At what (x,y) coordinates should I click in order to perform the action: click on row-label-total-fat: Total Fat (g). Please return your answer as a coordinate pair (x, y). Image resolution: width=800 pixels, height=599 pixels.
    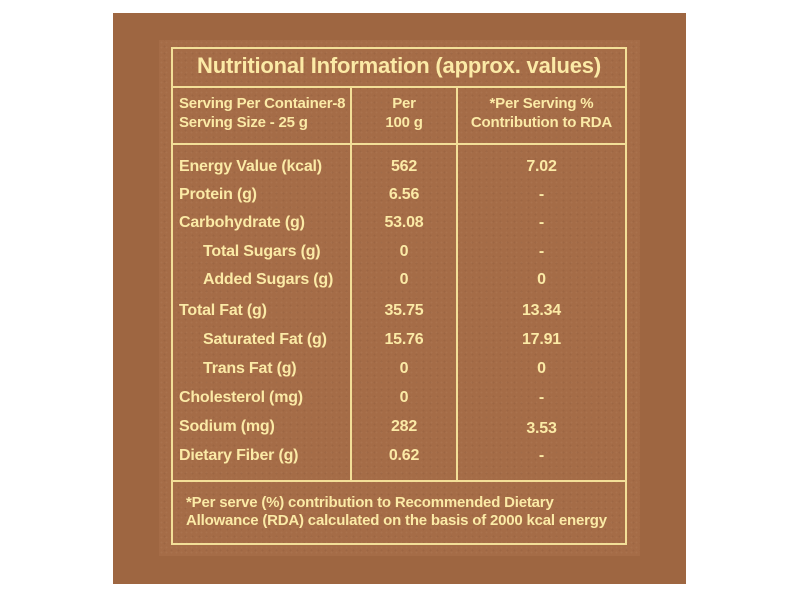
    Looking at the image, I should click on (223, 310).